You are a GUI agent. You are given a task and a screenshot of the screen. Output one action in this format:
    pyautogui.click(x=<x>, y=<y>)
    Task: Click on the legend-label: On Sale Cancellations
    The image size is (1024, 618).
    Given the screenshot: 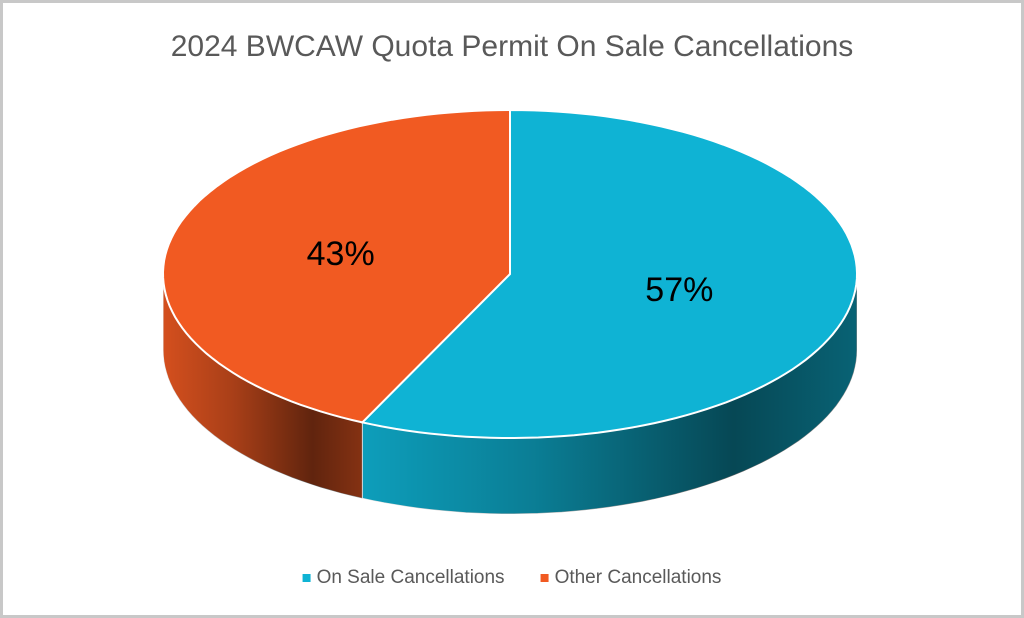 What is the action you would take?
    pyautogui.click(x=411, y=577)
    